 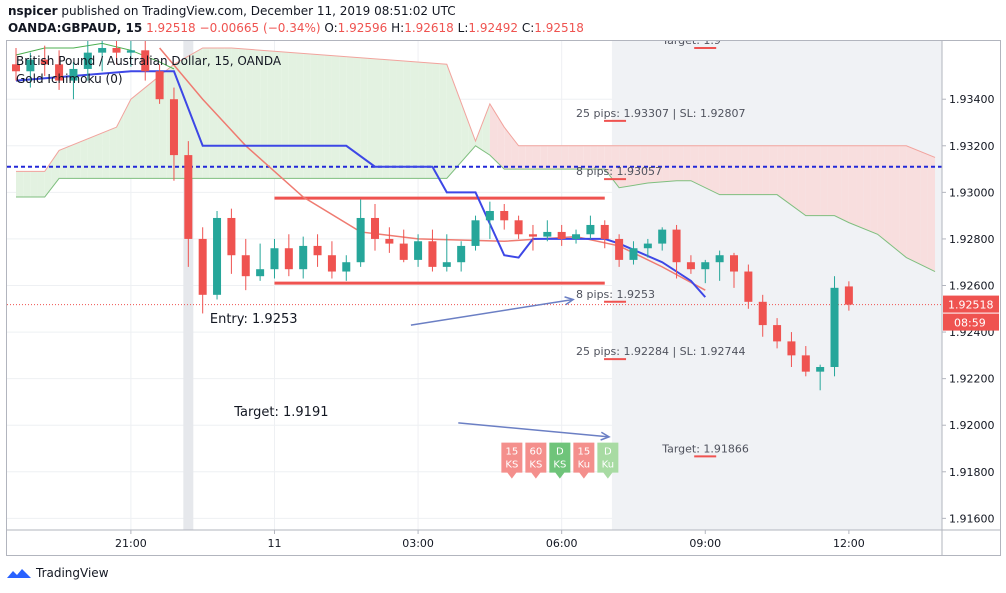 I want to click on last-price-tag-value: 1.92518, so click(x=971, y=305).